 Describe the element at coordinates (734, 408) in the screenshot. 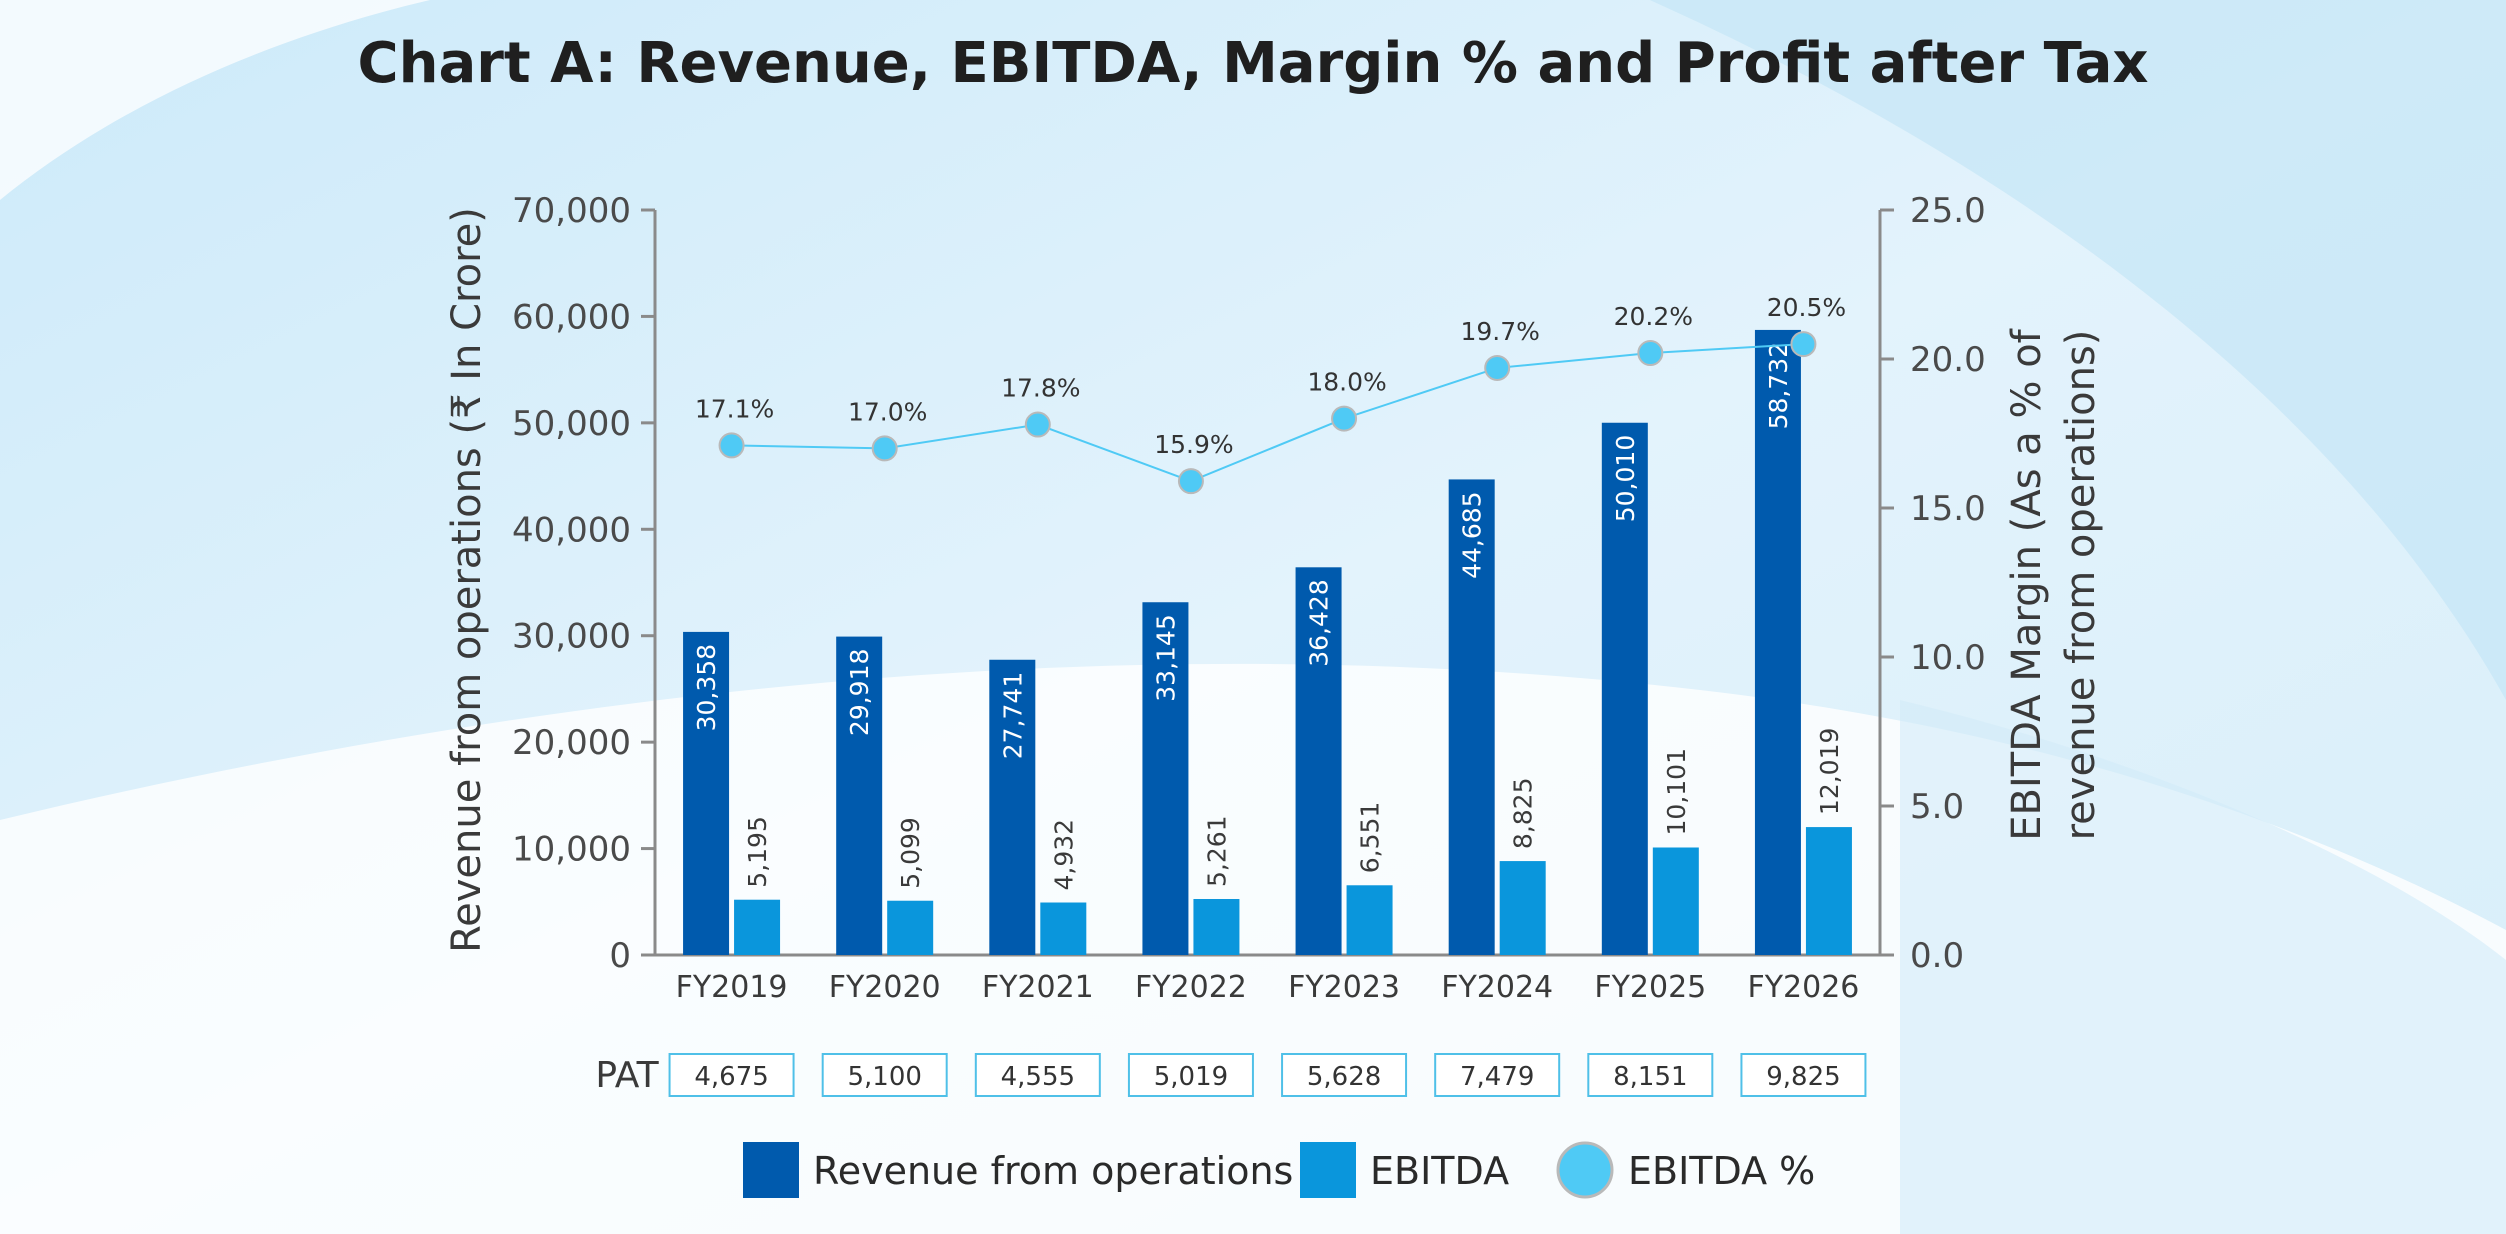

I see `ebitda-pct-label: 17.1%` at that location.